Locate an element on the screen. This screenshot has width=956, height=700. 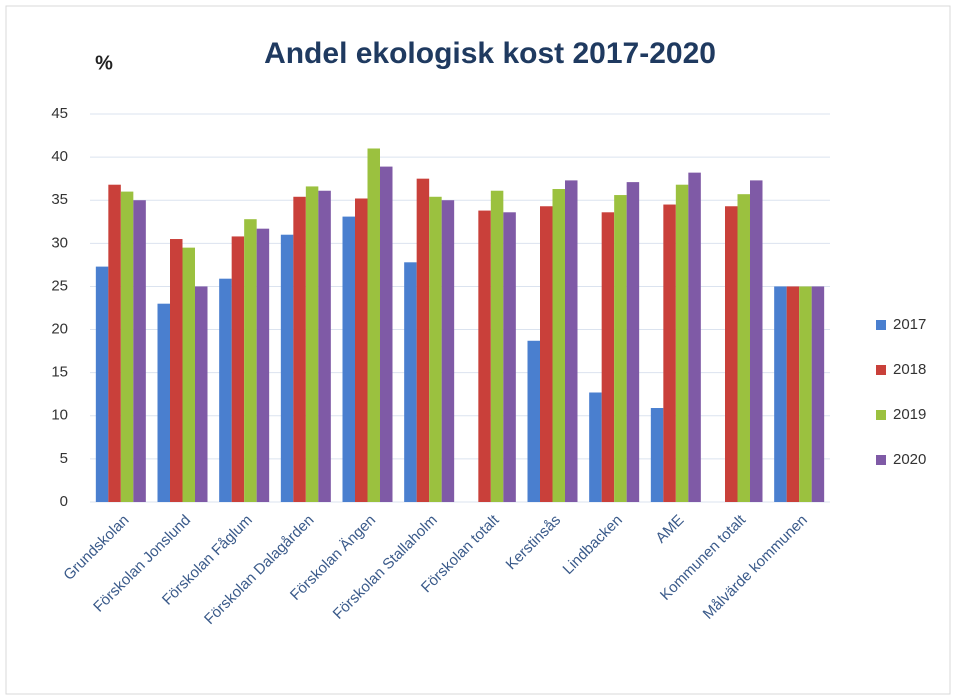
y-tick-label: 45 is located at coordinates (59, 113).